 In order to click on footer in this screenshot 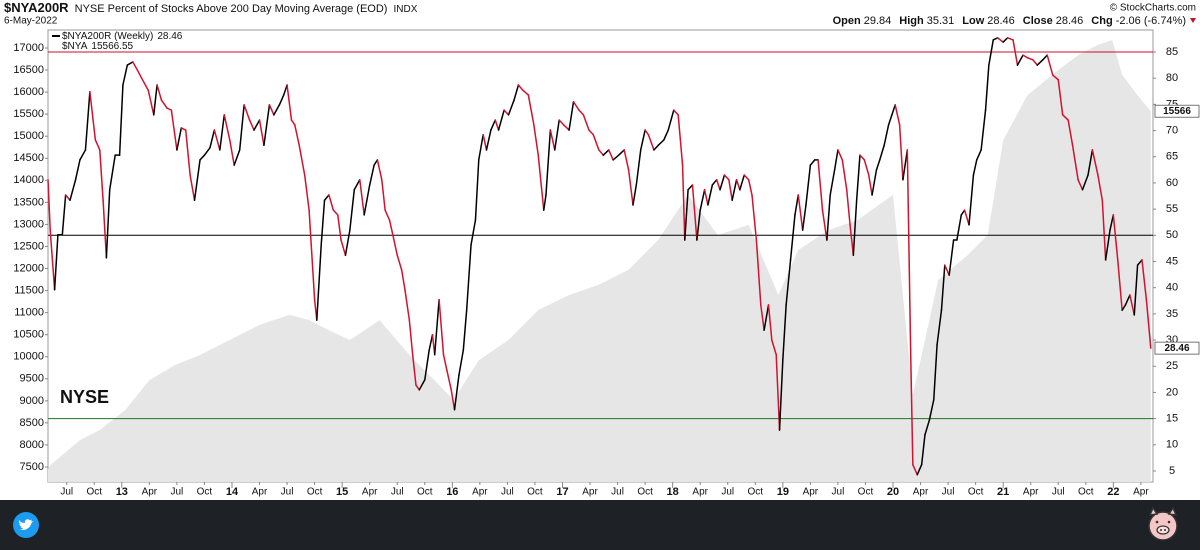, I will do `click(600, 525)`.